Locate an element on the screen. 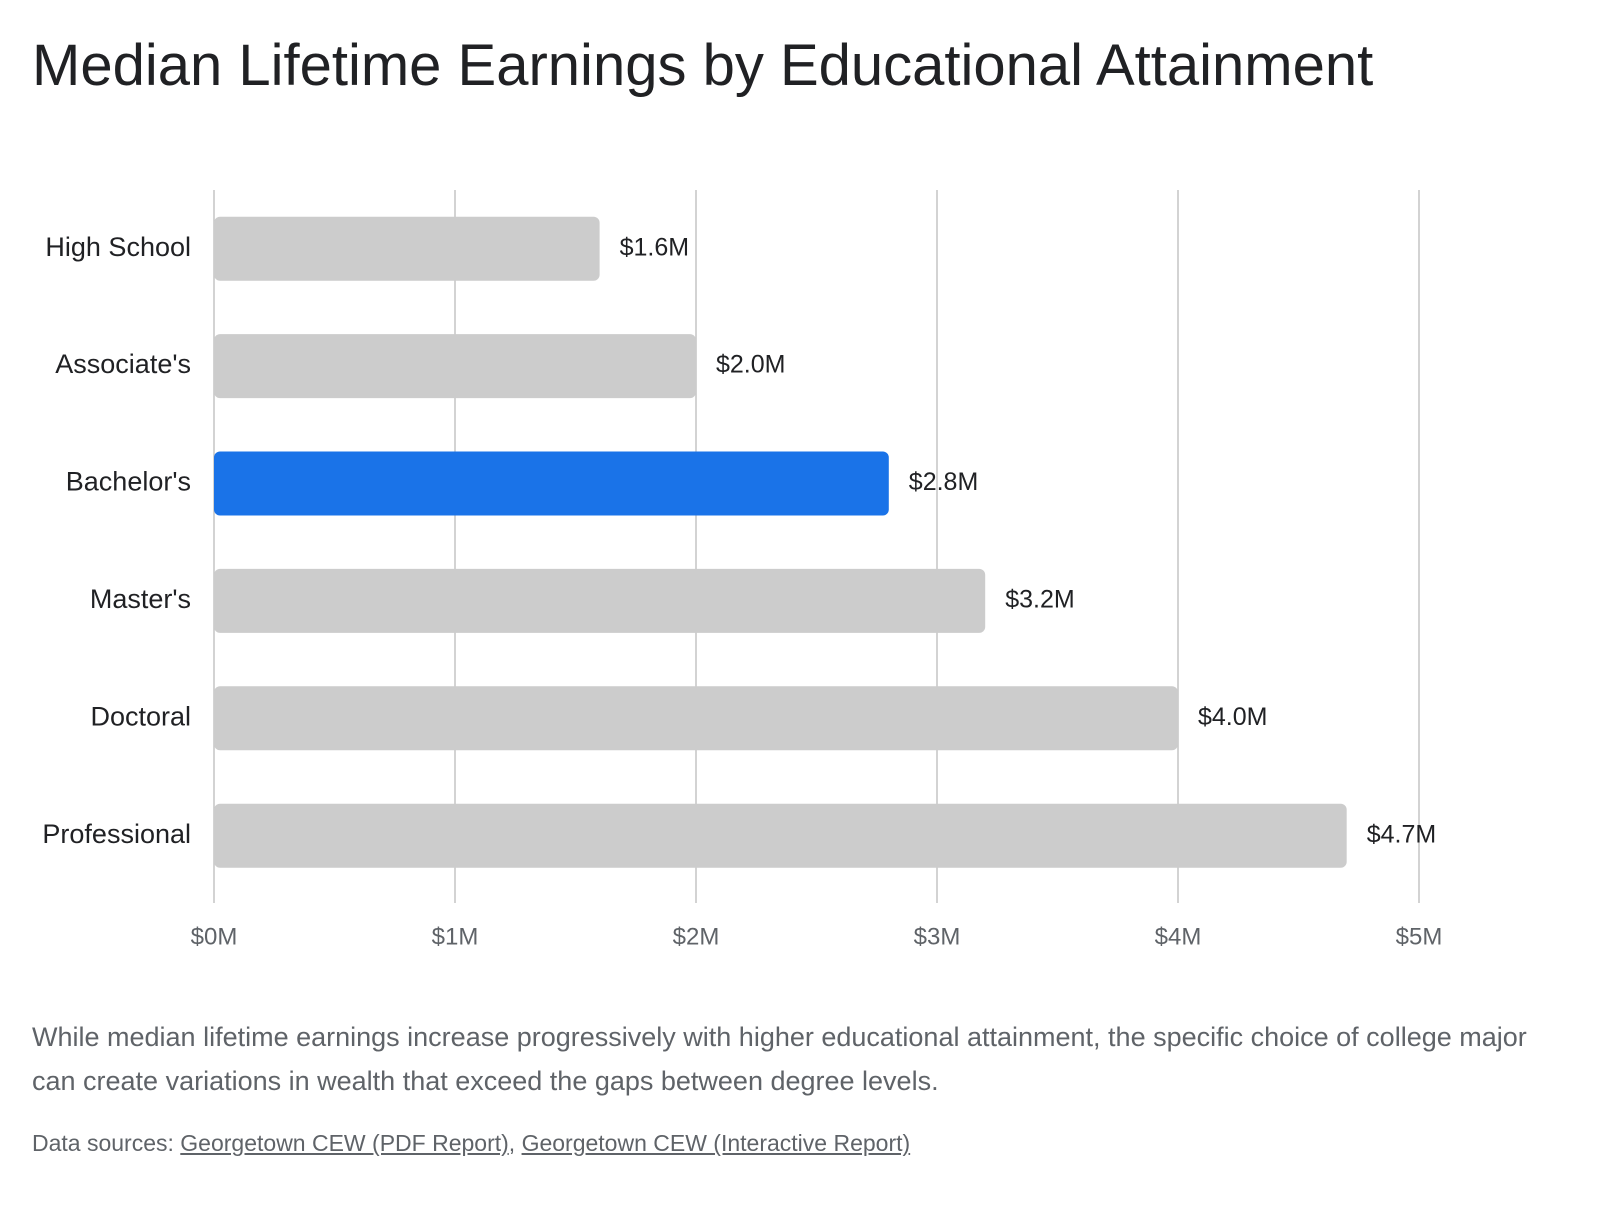  category-label: Associate's is located at coordinates (123, 364).